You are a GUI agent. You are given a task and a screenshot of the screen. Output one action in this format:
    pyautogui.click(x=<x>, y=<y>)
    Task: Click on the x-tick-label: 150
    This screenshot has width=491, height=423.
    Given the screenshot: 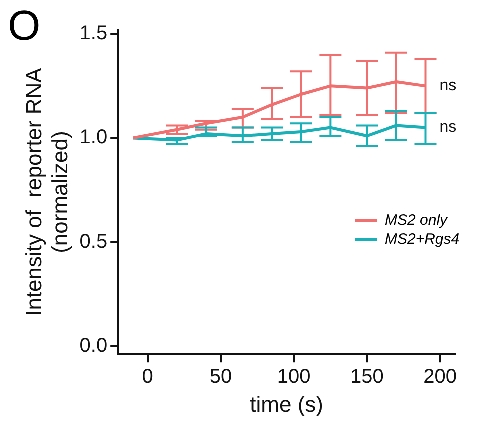 What is the action you would take?
    pyautogui.click(x=367, y=377)
    